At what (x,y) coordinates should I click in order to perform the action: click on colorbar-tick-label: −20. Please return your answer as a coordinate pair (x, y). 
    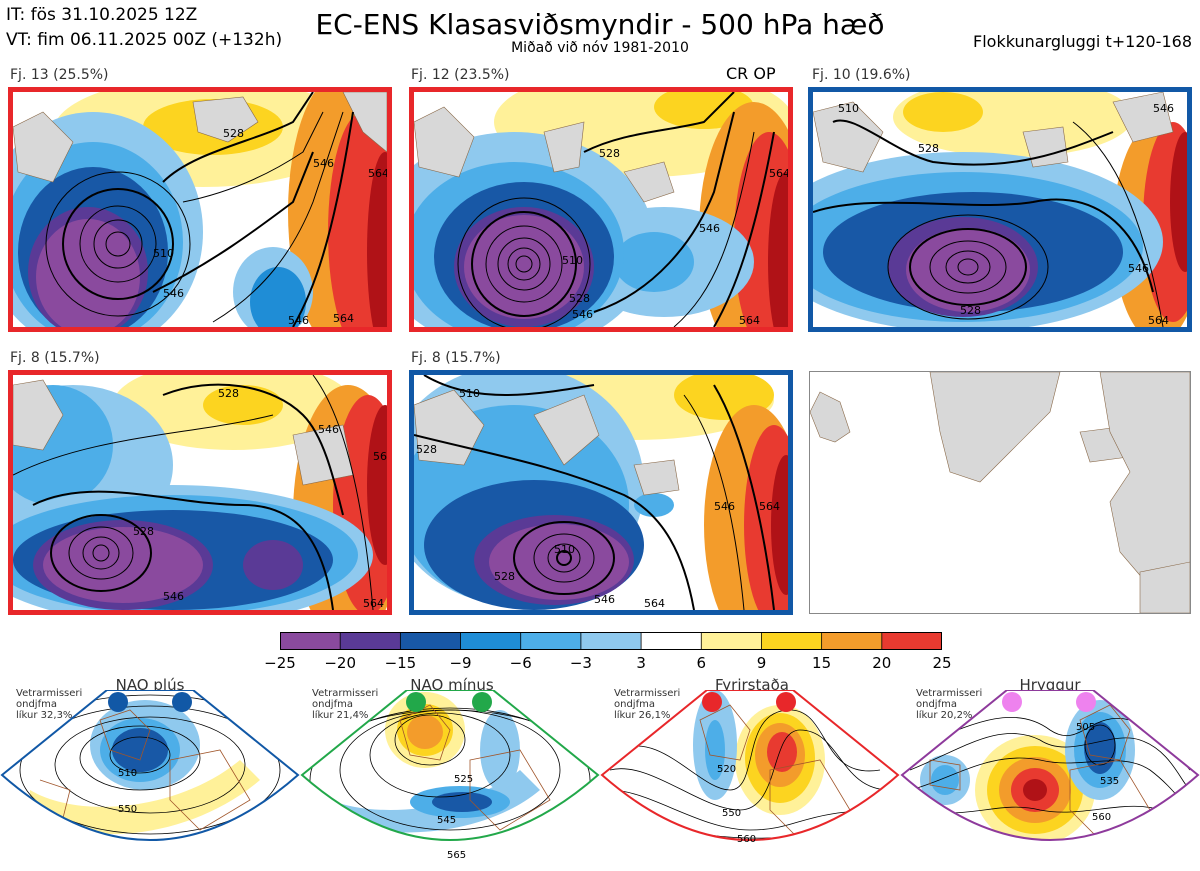
    Looking at the image, I should click on (340, 663).